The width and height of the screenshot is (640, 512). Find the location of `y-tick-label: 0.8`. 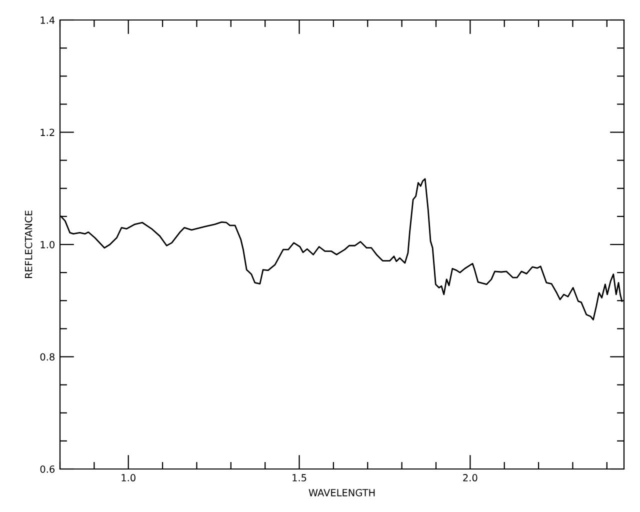

y-tick-label: 0.8 is located at coordinates (47, 357).